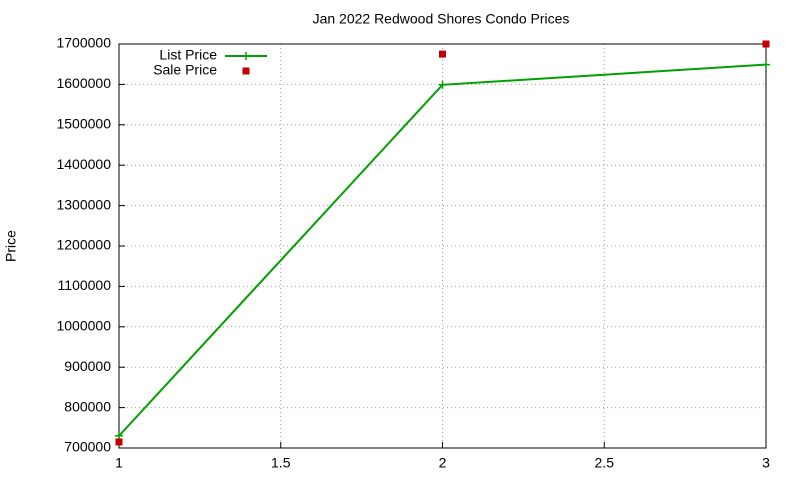 The width and height of the screenshot is (800, 480). Describe the element at coordinates (87, 447) in the screenshot. I see `y-tick-label: 700000` at that location.